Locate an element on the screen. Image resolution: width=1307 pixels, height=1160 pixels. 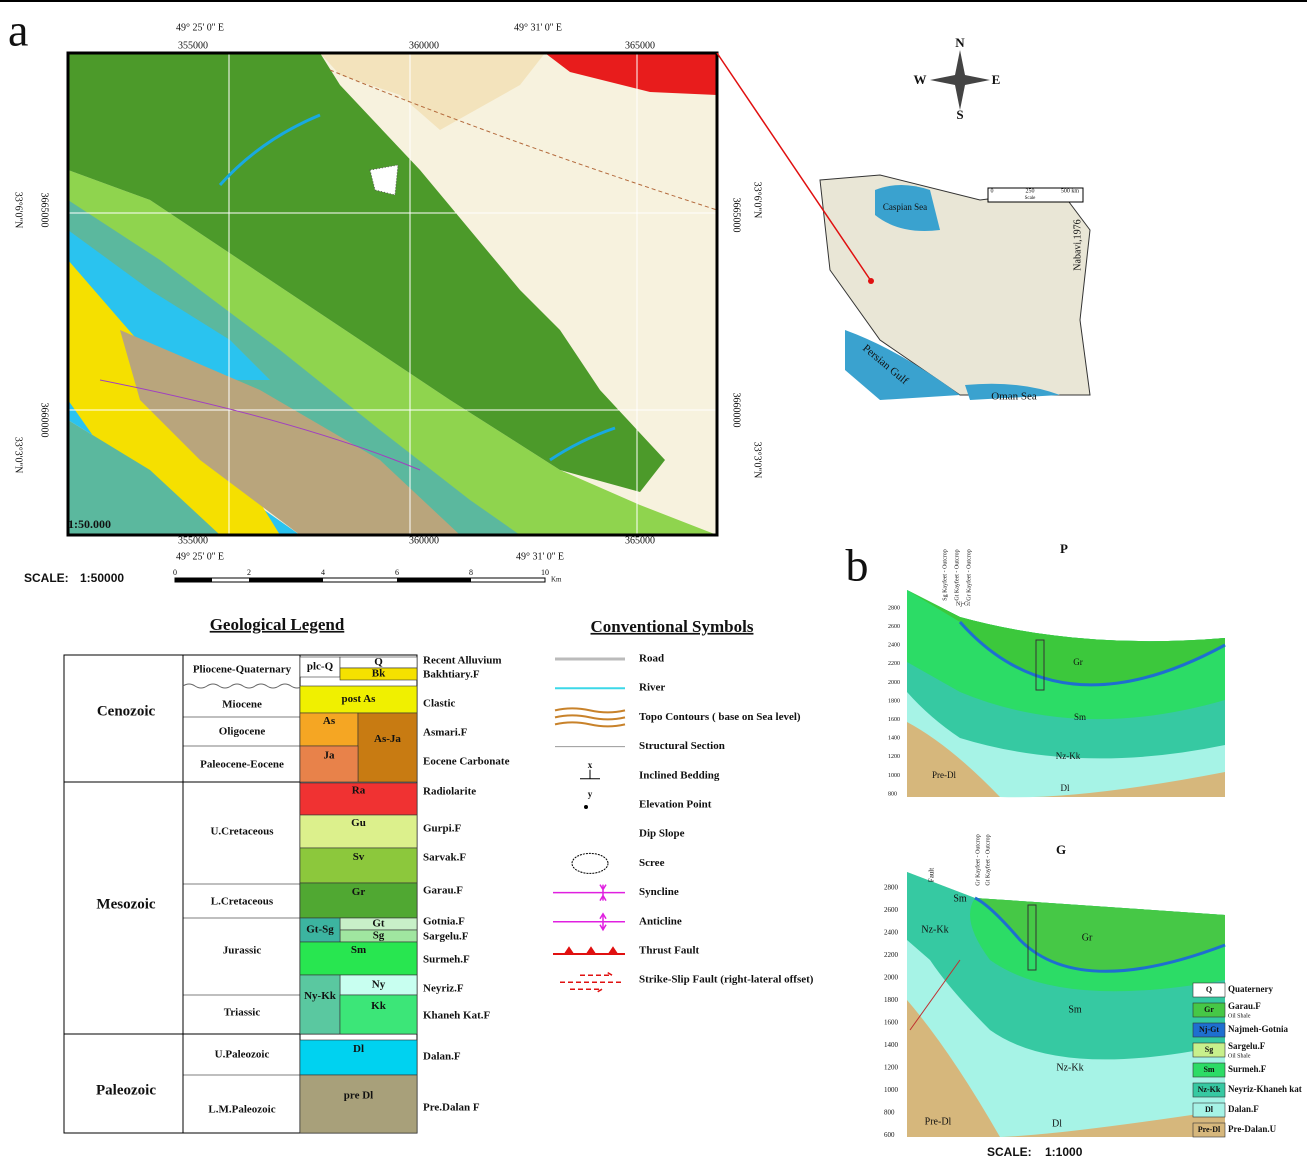
compass is located at coordinates (960, 80).